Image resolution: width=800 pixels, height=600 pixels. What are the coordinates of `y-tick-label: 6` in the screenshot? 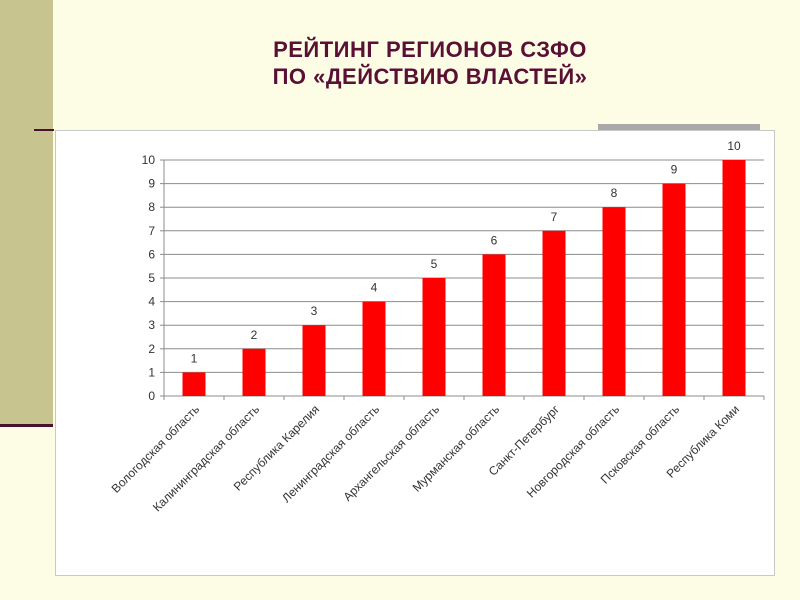 It's located at (151, 254).